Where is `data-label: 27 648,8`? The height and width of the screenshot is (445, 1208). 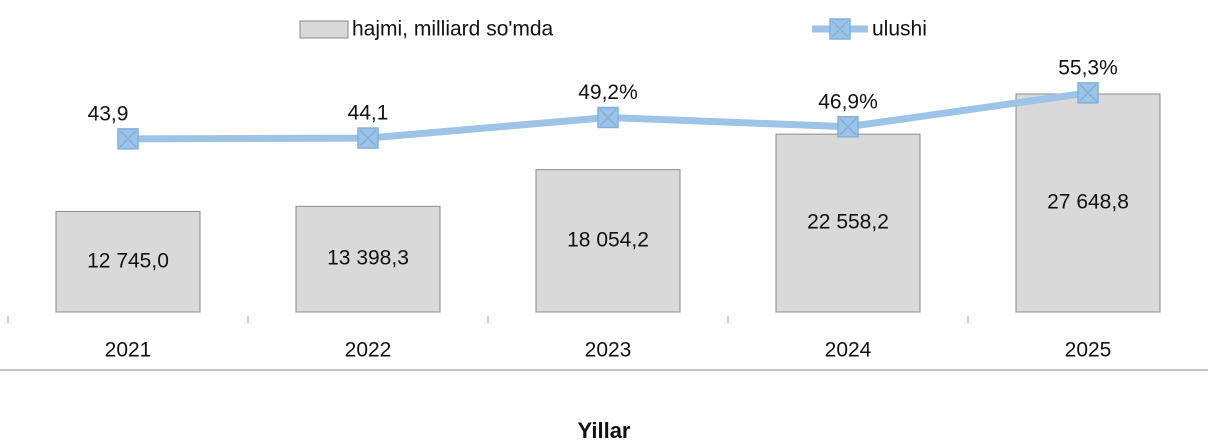 data-label: 27 648,8 is located at coordinates (1088, 202).